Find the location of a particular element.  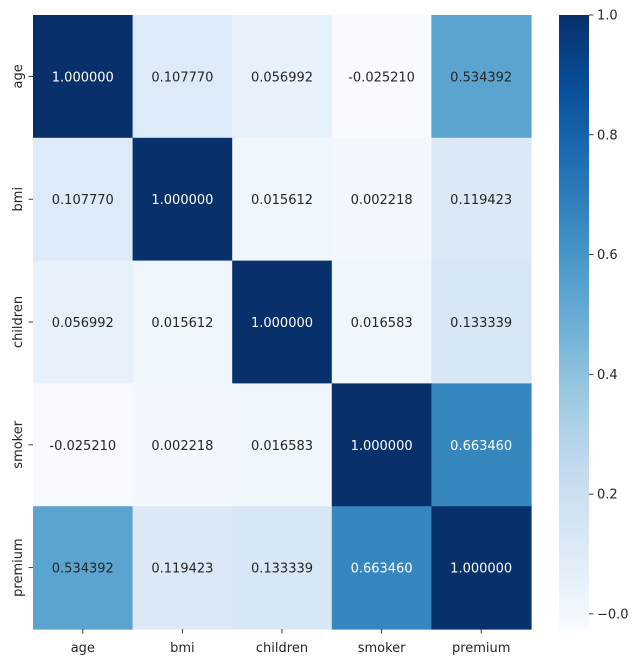

heatmap-cell-bmi-smoker is located at coordinates (381, 199).